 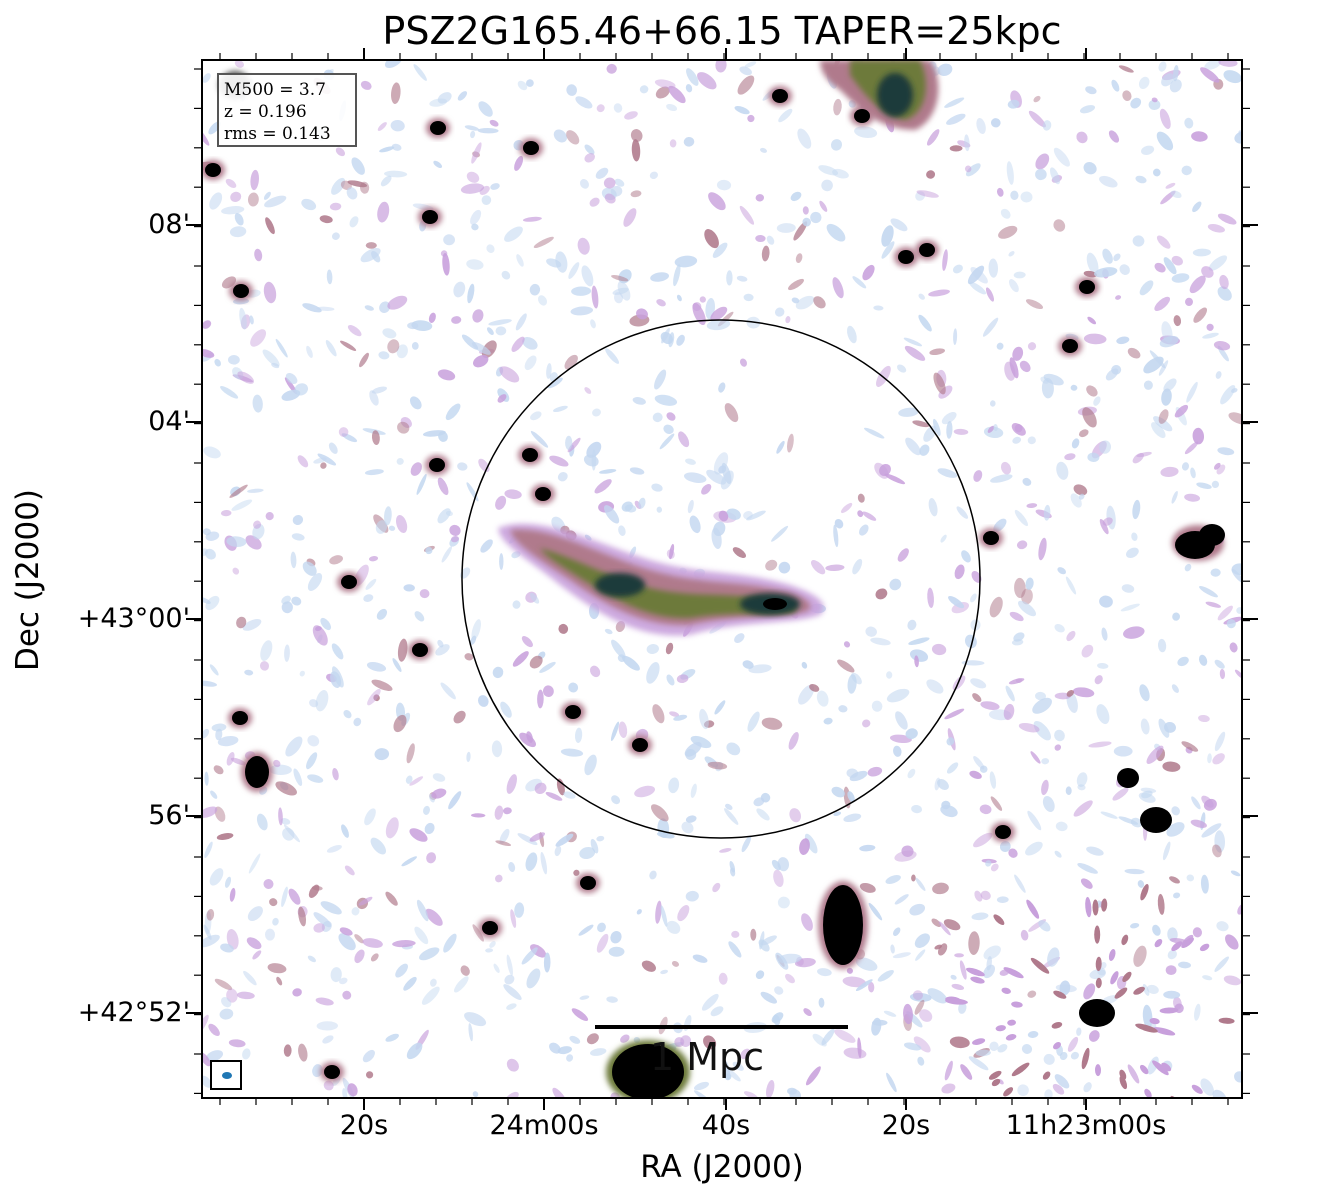 I want to click on y-tick-label: +42°52', so click(x=133, y=1012).